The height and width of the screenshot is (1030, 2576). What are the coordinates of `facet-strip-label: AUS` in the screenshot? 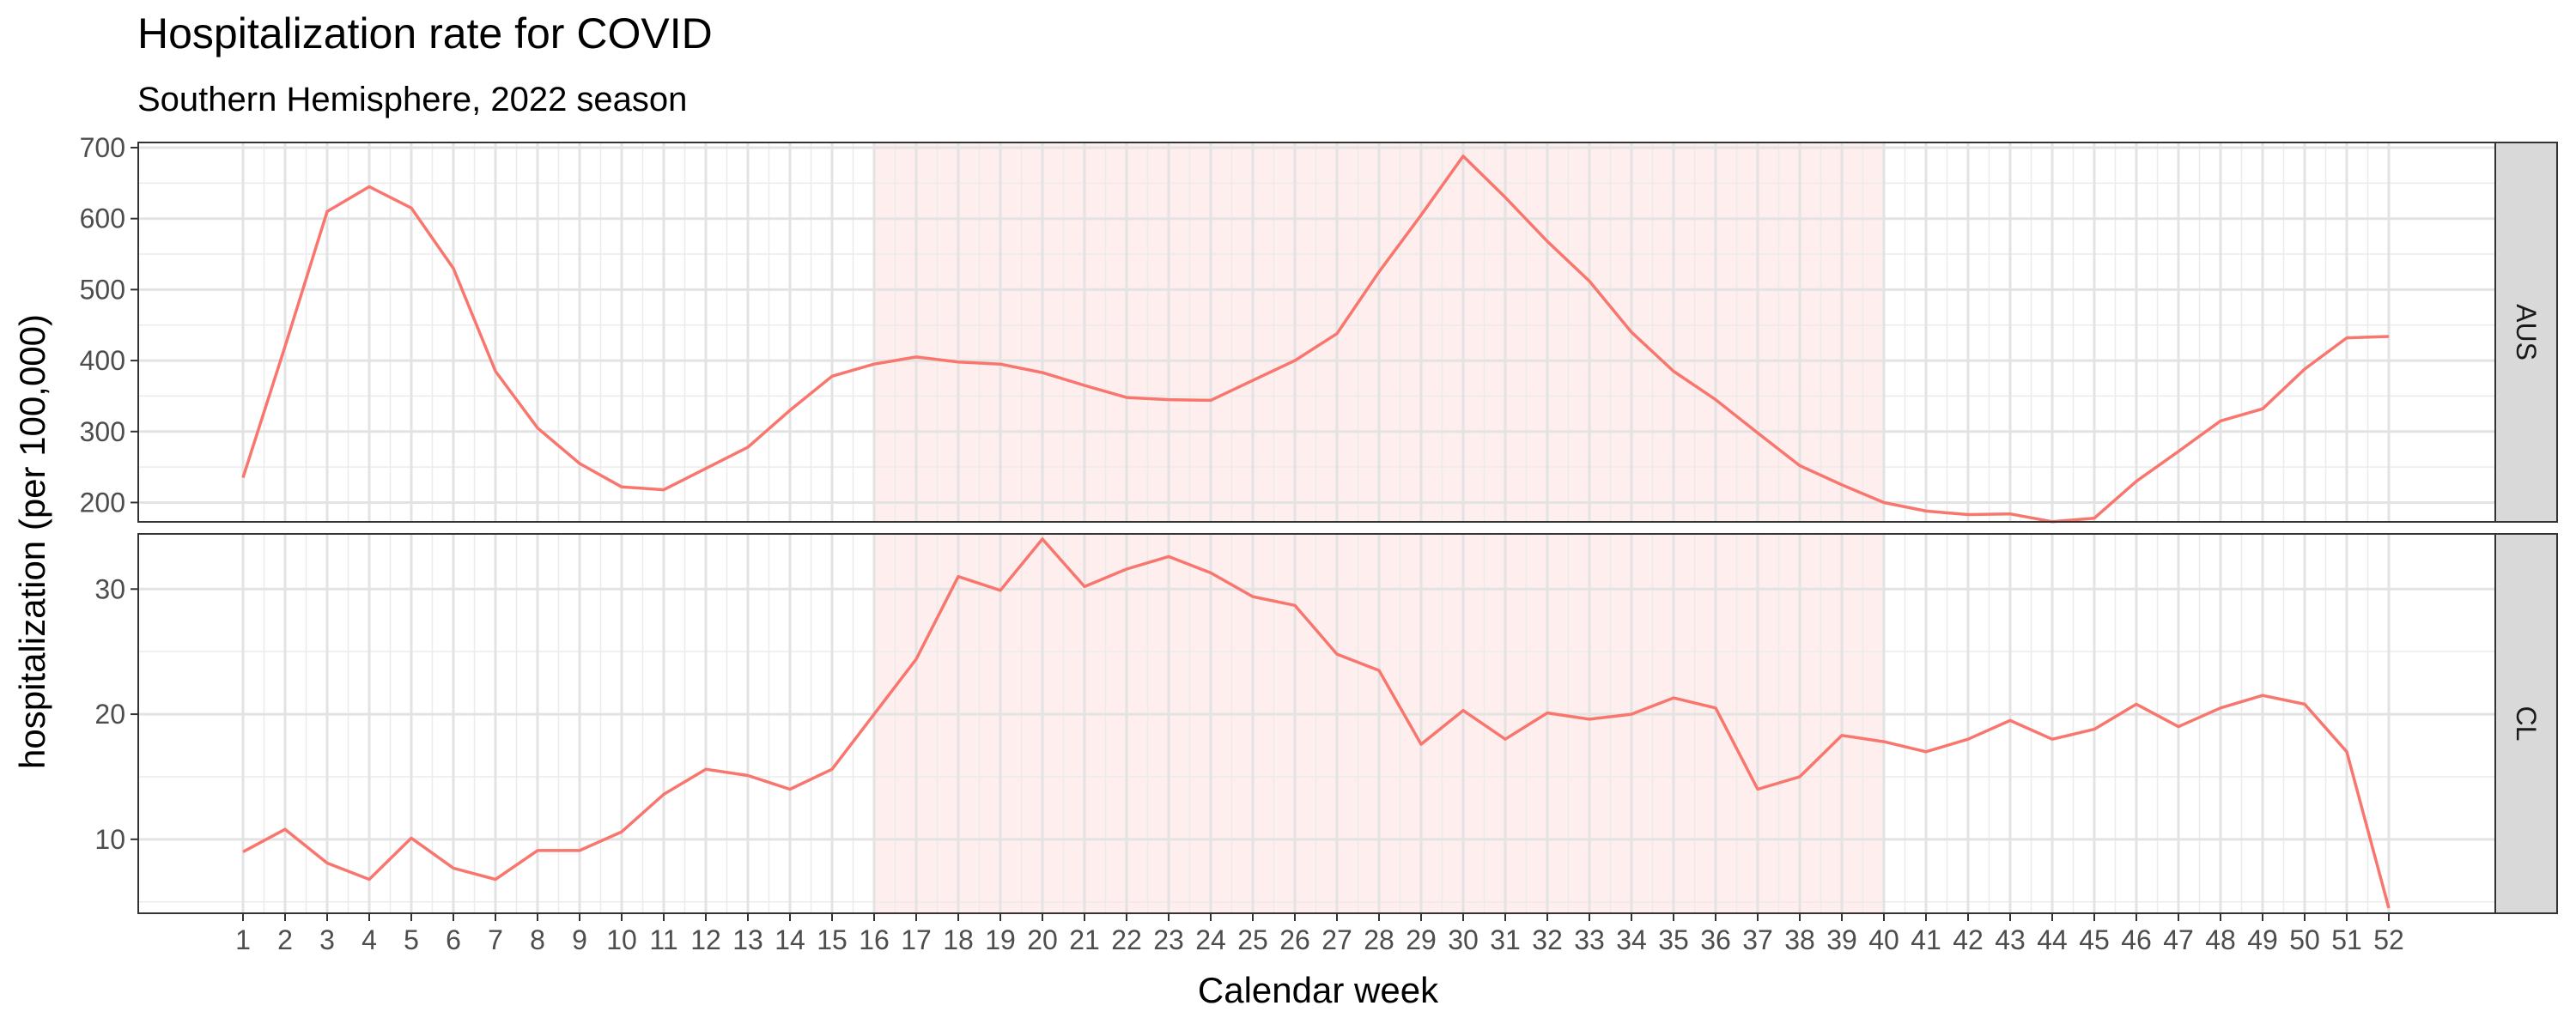 It's located at (2526, 332).